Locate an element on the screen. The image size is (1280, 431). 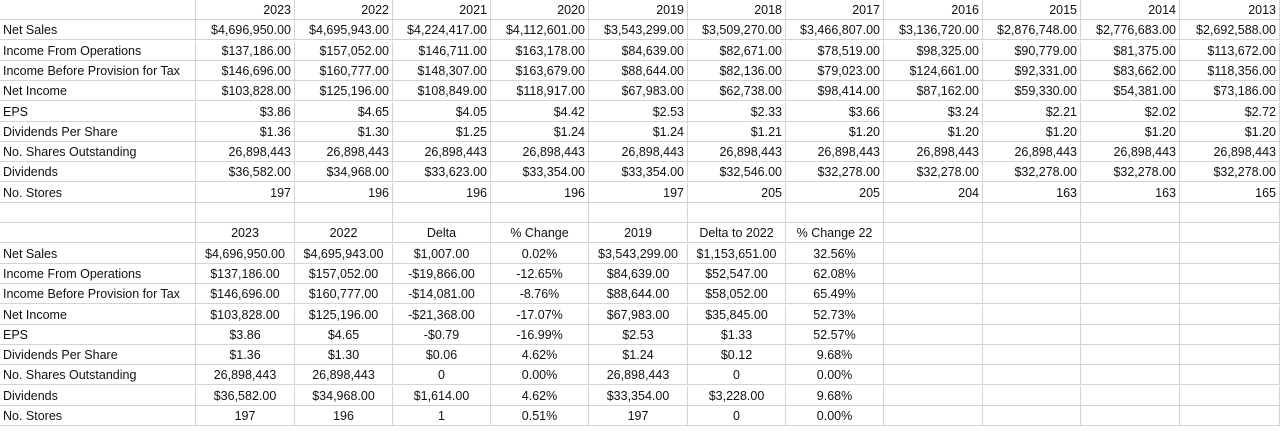
table-cell: 0.02% is located at coordinates (540, 253).